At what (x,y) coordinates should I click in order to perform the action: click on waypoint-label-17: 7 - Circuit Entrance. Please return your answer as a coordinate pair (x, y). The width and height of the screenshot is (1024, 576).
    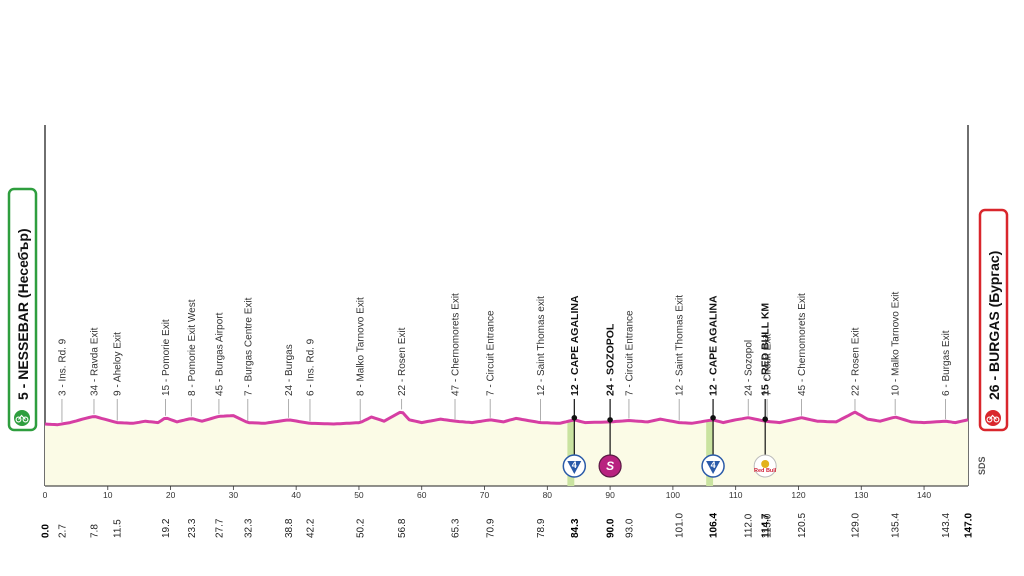
    Looking at the image, I should click on (629, 353).